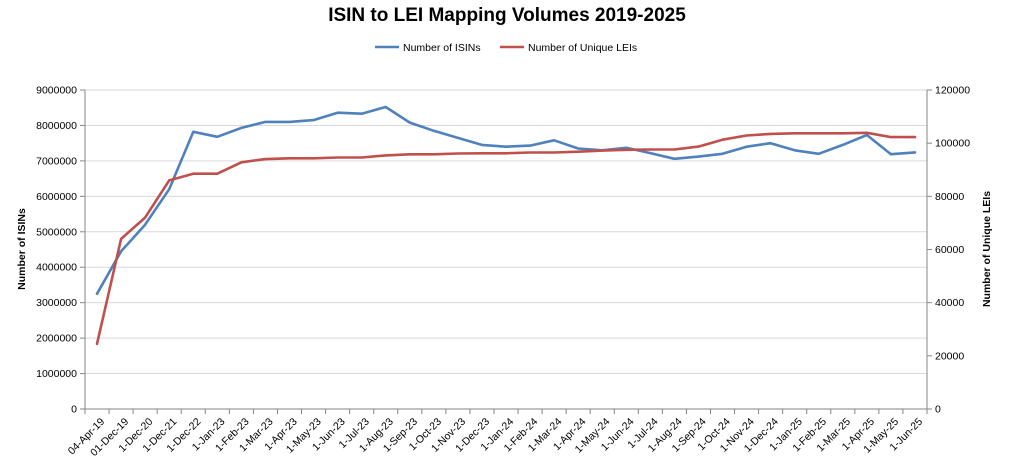 The height and width of the screenshot is (466, 1024). I want to click on left-tick-label: 9000000, so click(56, 91).